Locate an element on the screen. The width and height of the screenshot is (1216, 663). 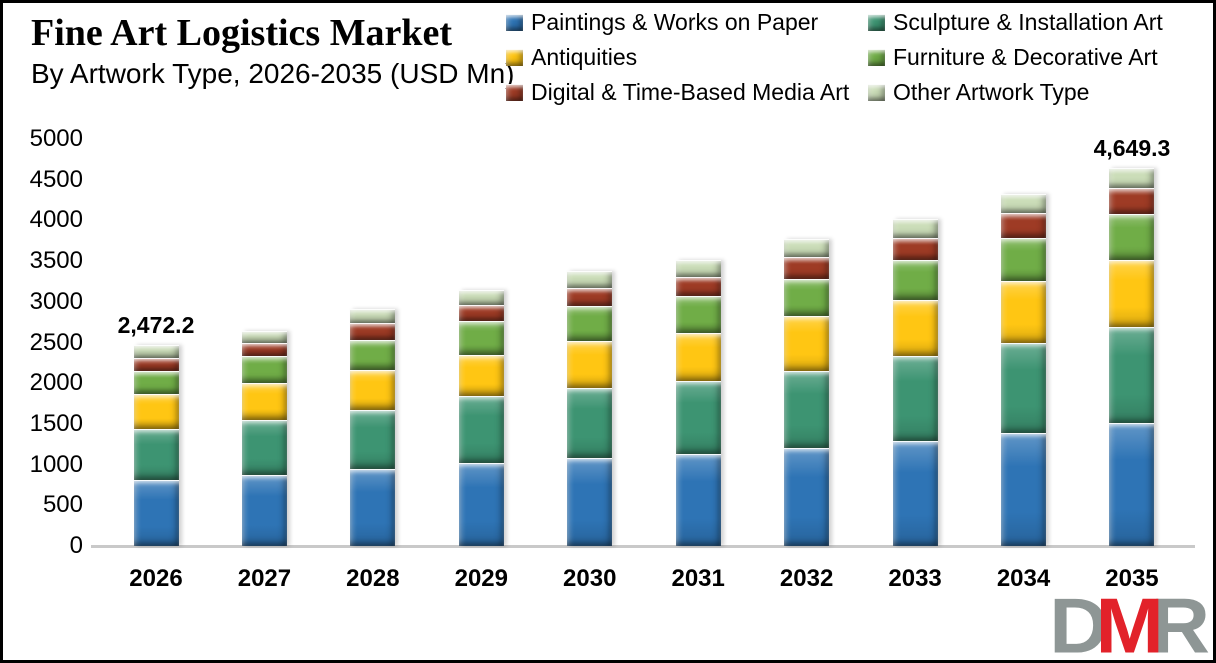
bar-2026 is located at coordinates (156, 445).